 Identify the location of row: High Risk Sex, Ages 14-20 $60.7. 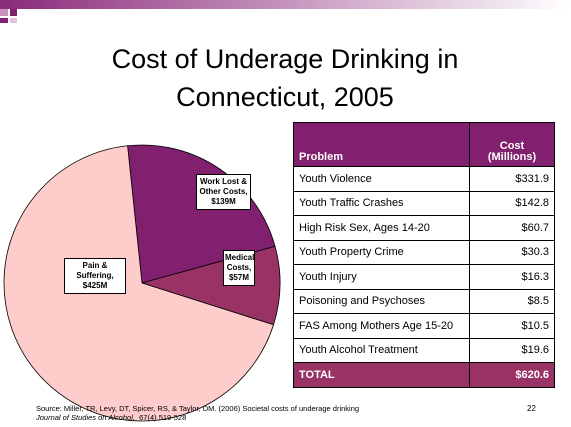
(424, 228).